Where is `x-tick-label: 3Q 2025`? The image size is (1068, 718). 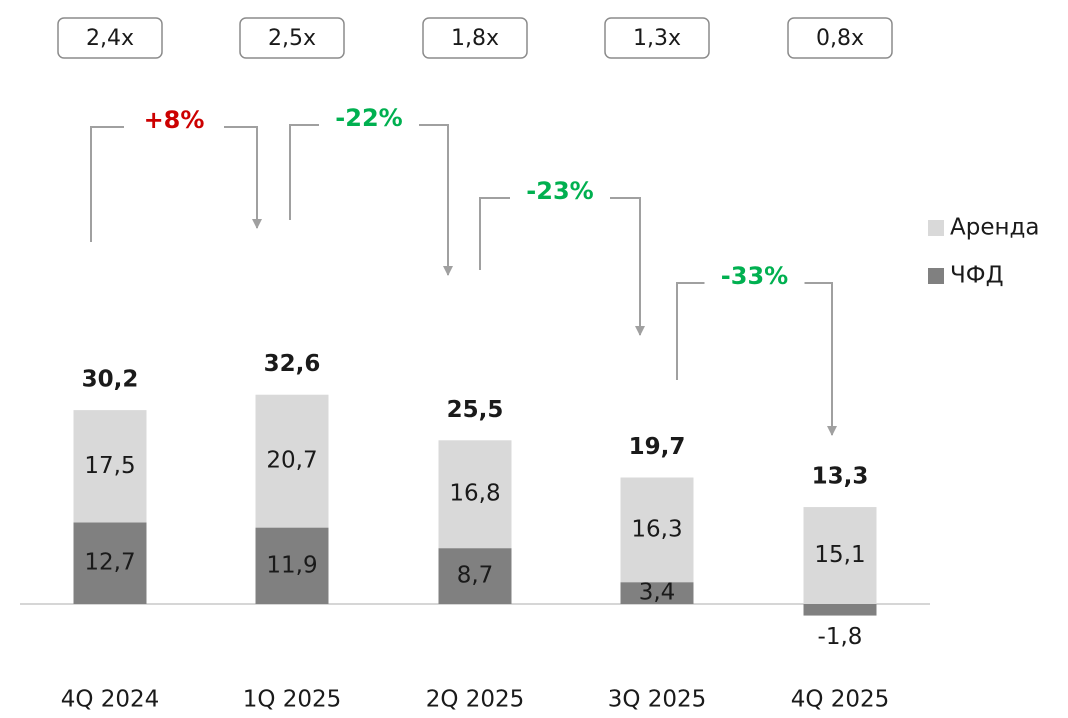 x-tick-label: 3Q 2025 is located at coordinates (657, 700).